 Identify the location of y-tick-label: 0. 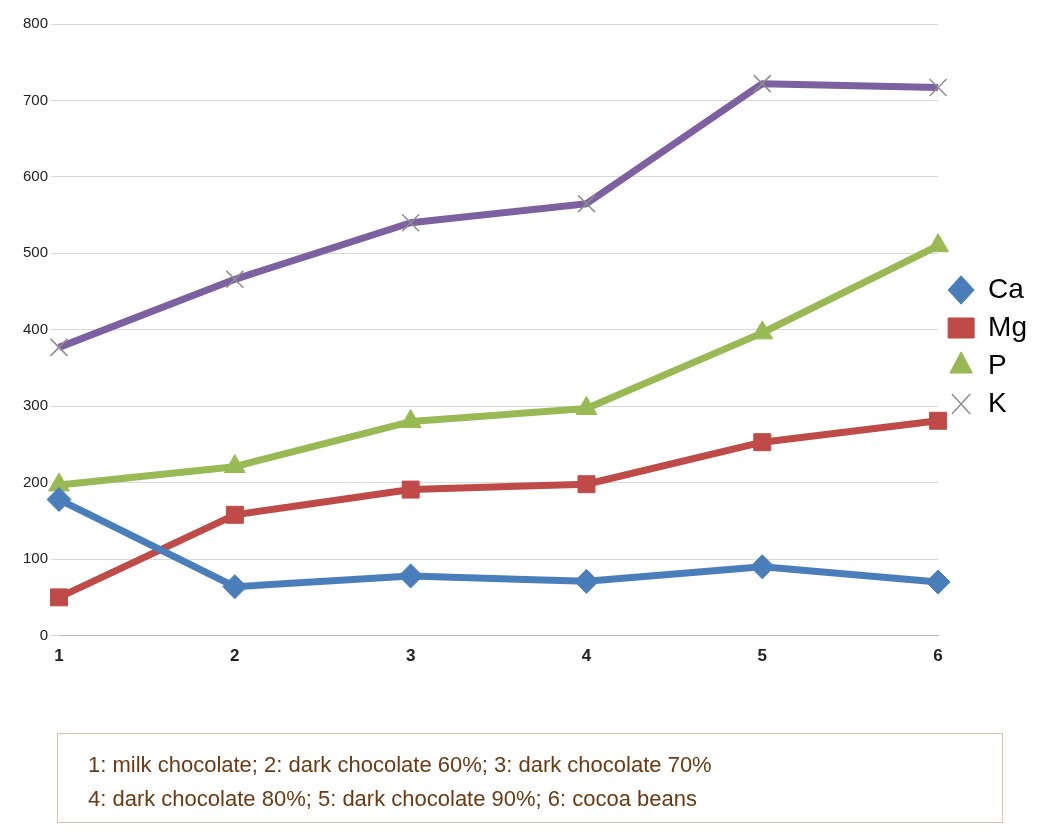
(44, 634).